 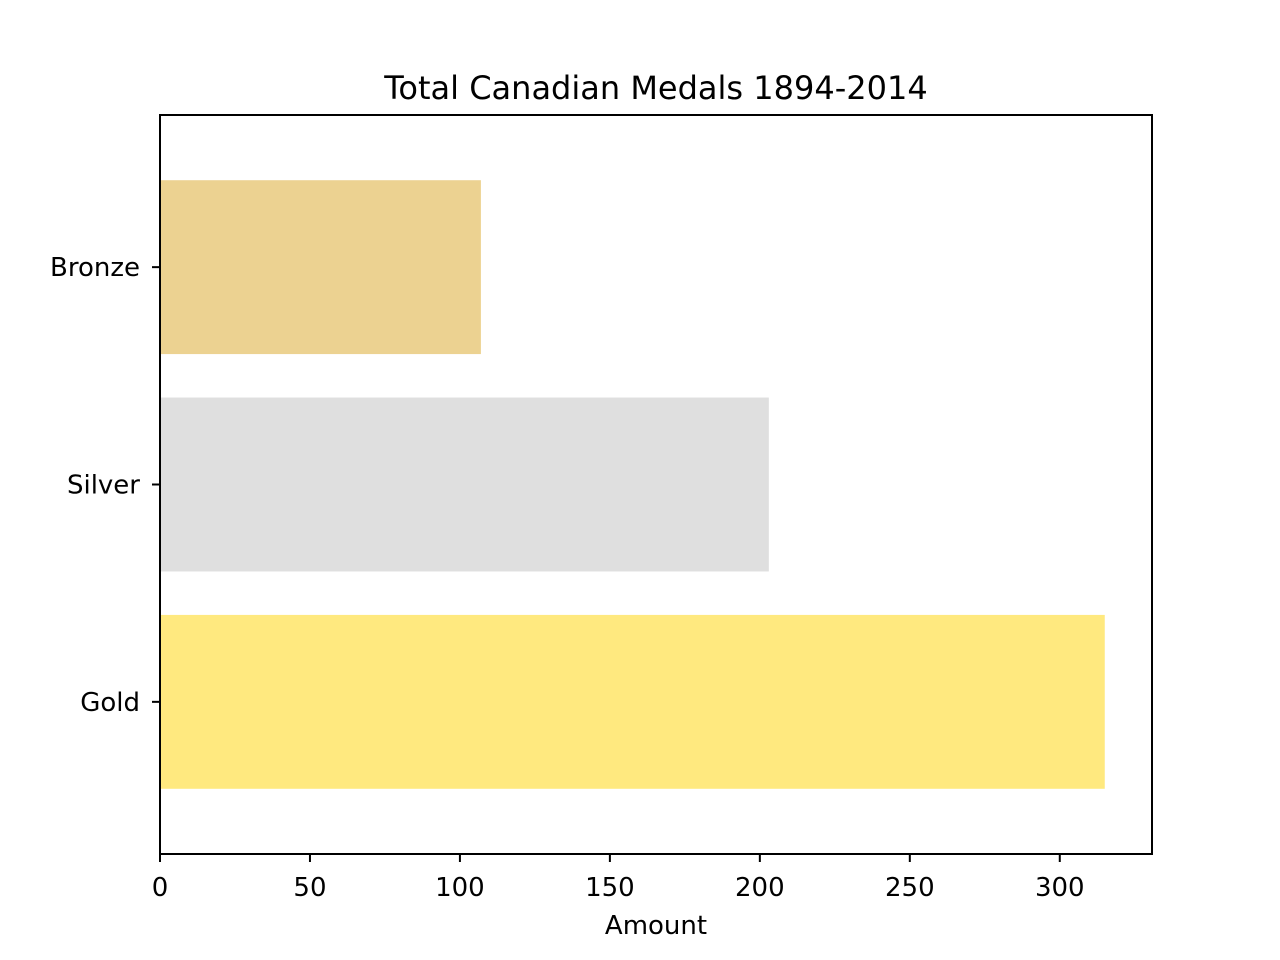 I want to click on x-axis-label: Amount, so click(x=656, y=926).